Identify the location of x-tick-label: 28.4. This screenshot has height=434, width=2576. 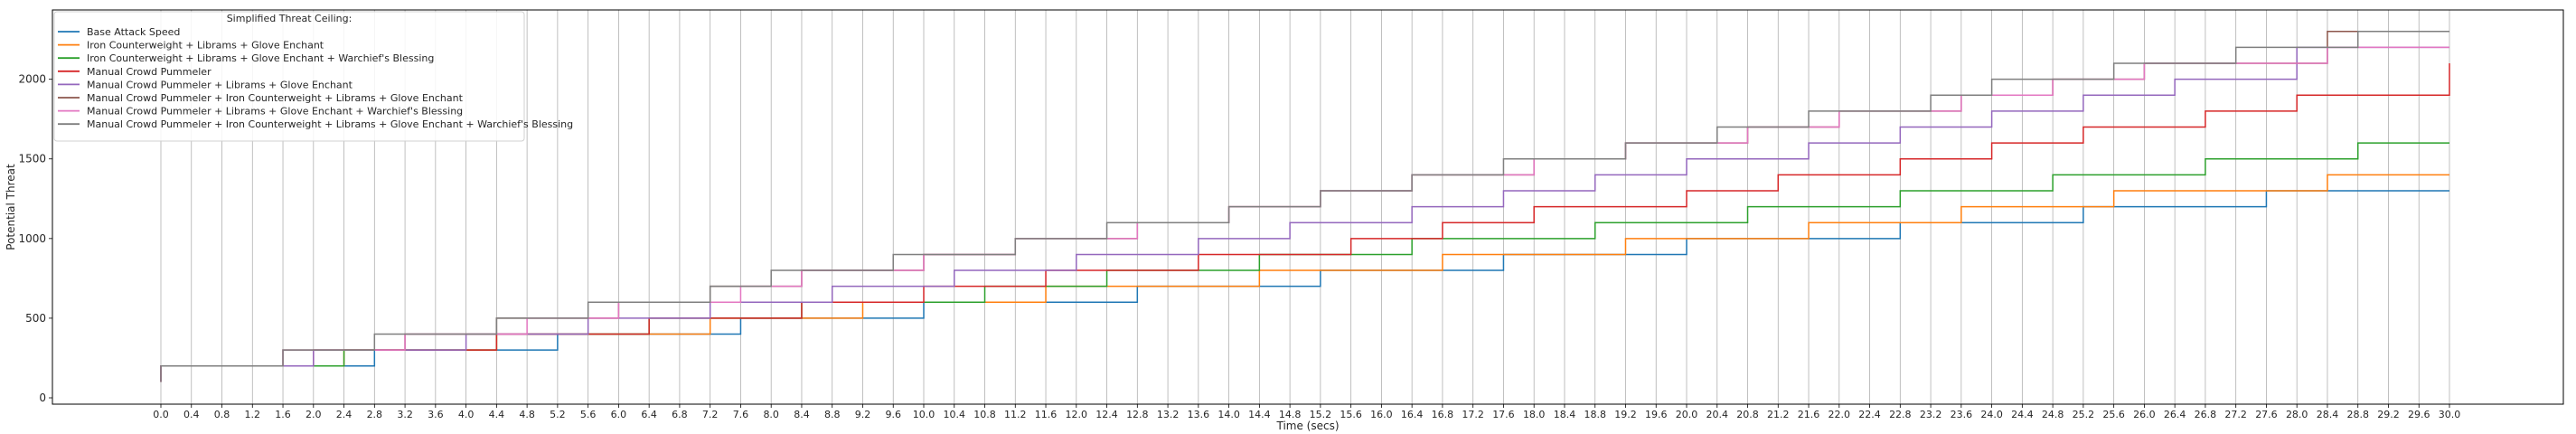
(2328, 415).